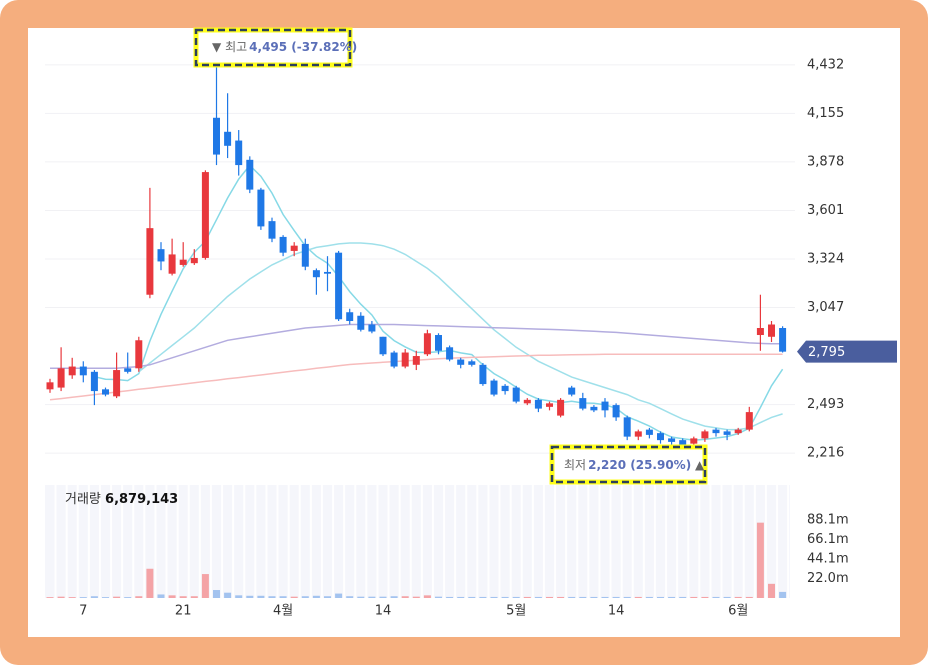  I want to click on x-tick-label: 21, so click(183, 611).